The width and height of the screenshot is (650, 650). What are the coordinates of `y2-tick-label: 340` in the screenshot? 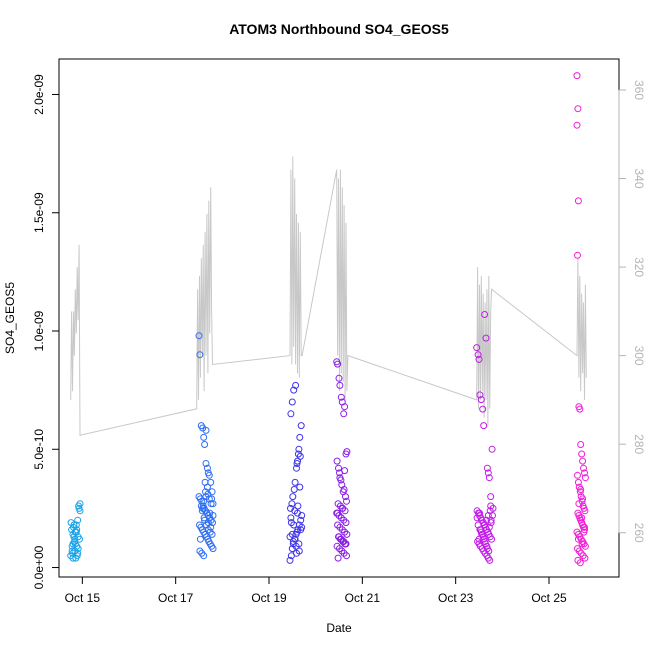 It's located at (639, 178).